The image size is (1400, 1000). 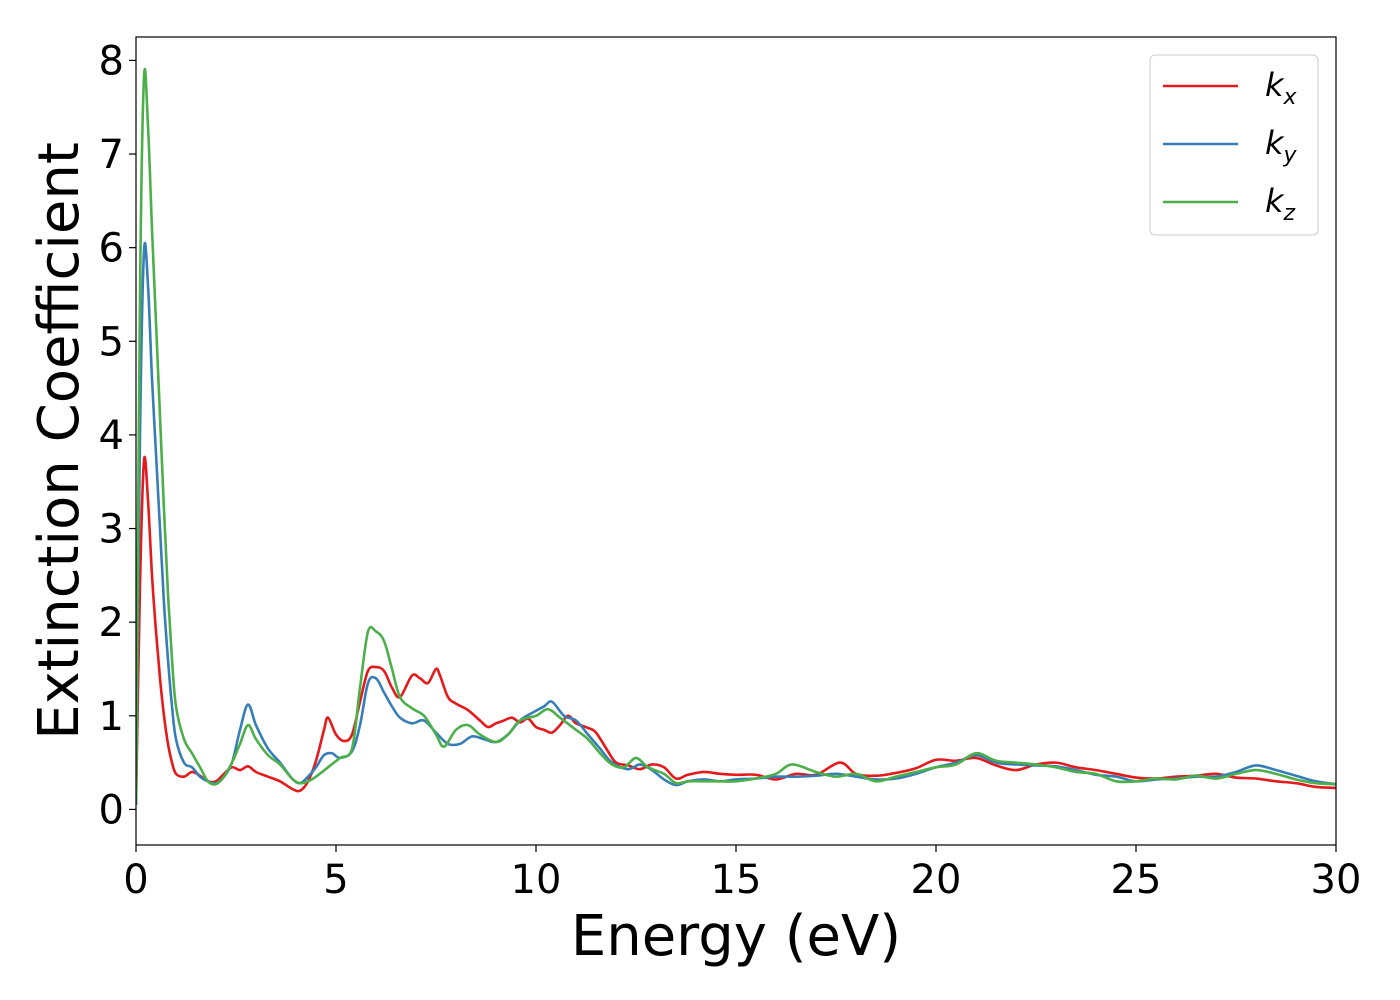 What do you see at coordinates (111, 810) in the screenshot?
I see `y-tick-label: 0` at bounding box center [111, 810].